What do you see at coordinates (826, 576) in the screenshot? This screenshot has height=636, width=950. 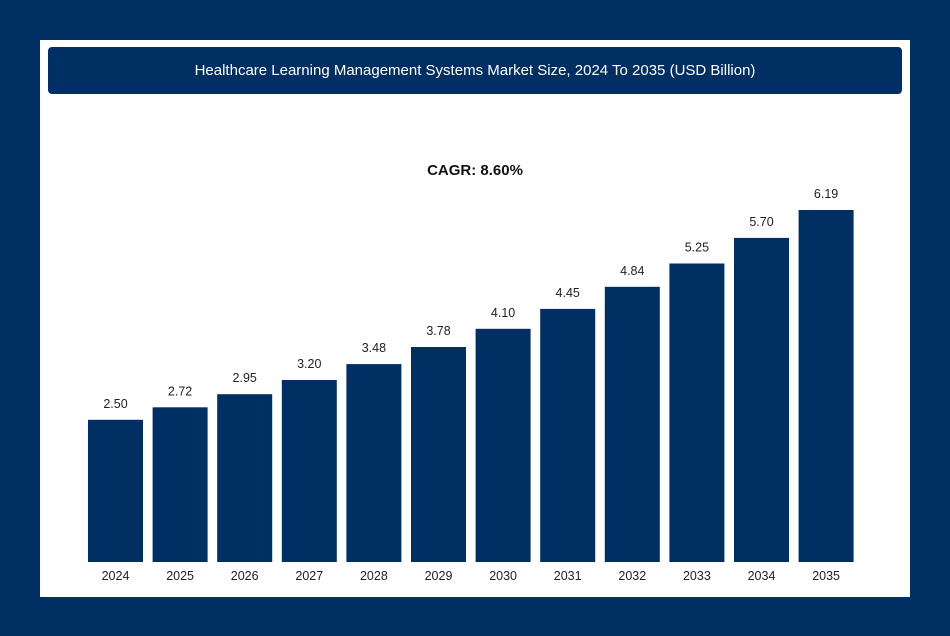 I see `x-tick-2035: 2035` at bounding box center [826, 576].